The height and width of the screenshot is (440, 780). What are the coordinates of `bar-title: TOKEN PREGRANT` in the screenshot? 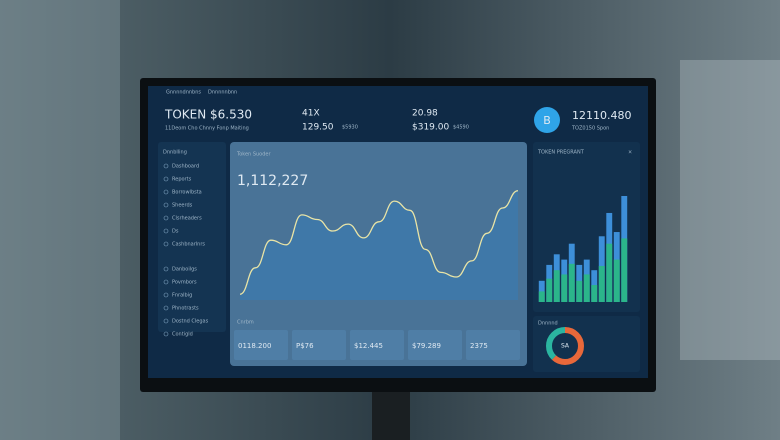 It's located at (561, 153).